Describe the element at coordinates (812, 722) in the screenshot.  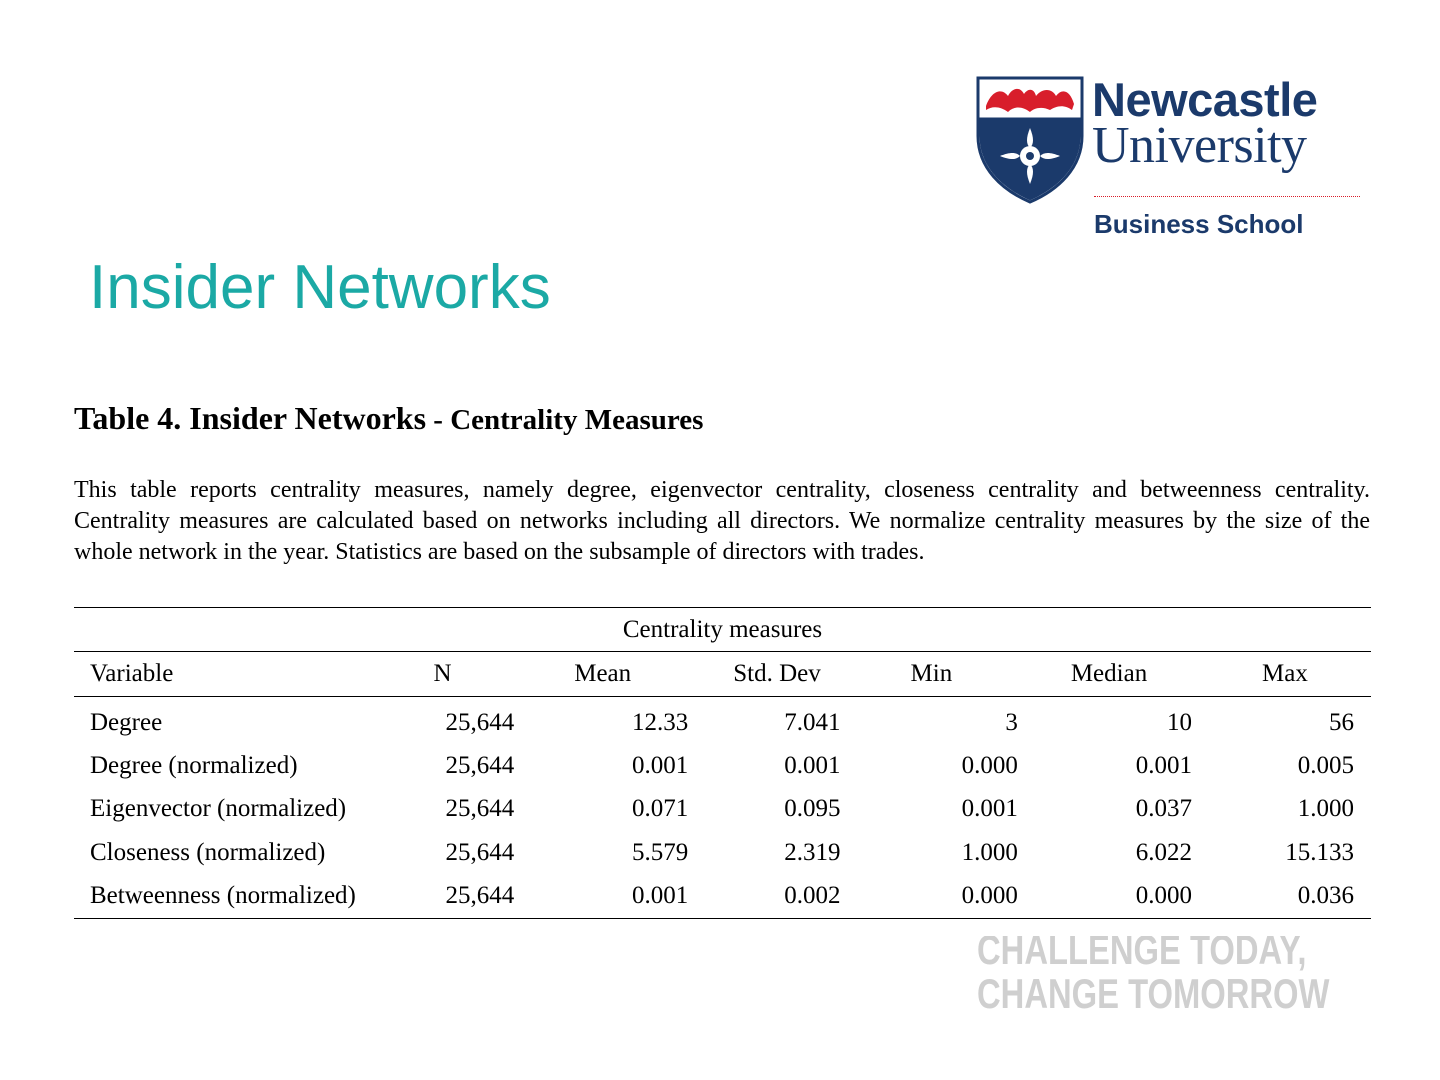
I see `cell-std-dev: 7.041` at that location.